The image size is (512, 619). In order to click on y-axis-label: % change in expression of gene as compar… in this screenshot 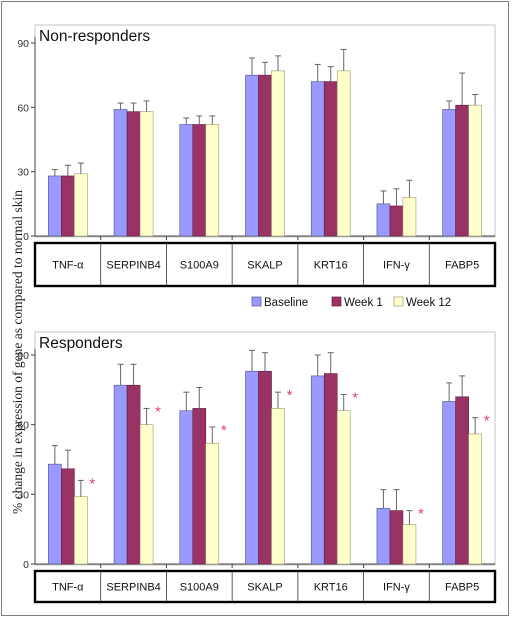, I will do `click(17, 352)`.